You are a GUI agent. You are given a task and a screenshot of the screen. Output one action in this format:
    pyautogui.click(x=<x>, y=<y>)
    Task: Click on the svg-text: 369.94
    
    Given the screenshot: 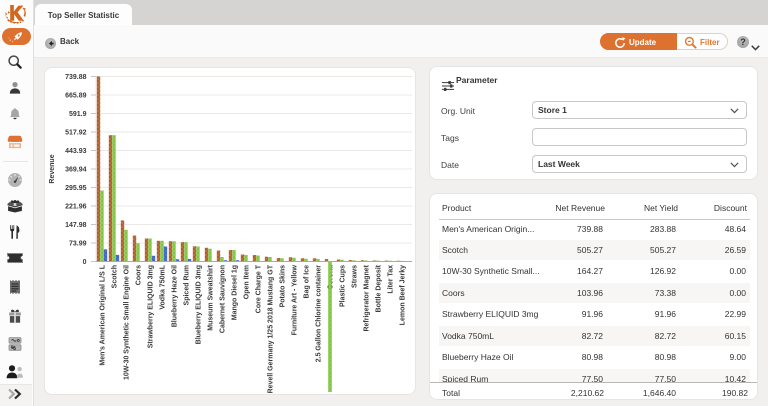 What is the action you would take?
    pyautogui.click(x=76, y=169)
    